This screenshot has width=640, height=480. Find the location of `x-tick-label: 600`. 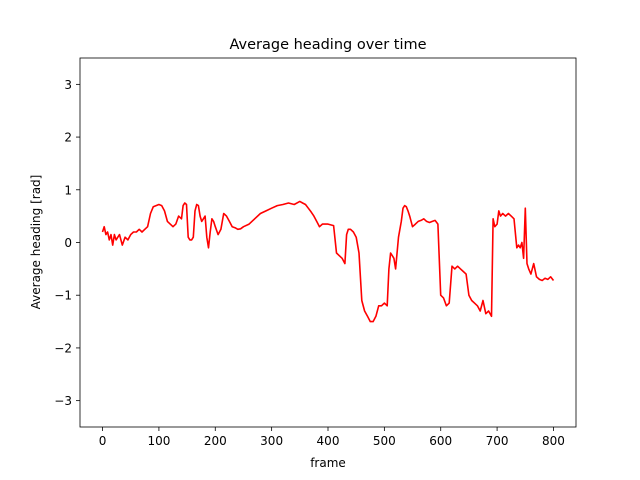

x-tick-label: 600 is located at coordinates (440, 441).